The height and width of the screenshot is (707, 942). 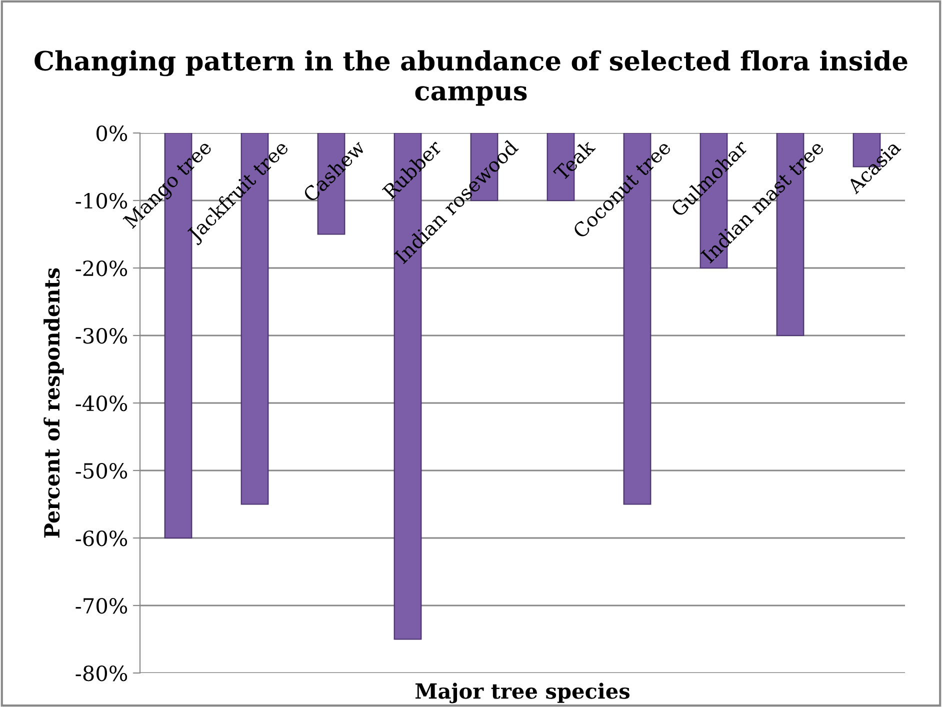 What do you see at coordinates (54, 403) in the screenshot?
I see `y-axis-title: Percent of respondents` at bounding box center [54, 403].